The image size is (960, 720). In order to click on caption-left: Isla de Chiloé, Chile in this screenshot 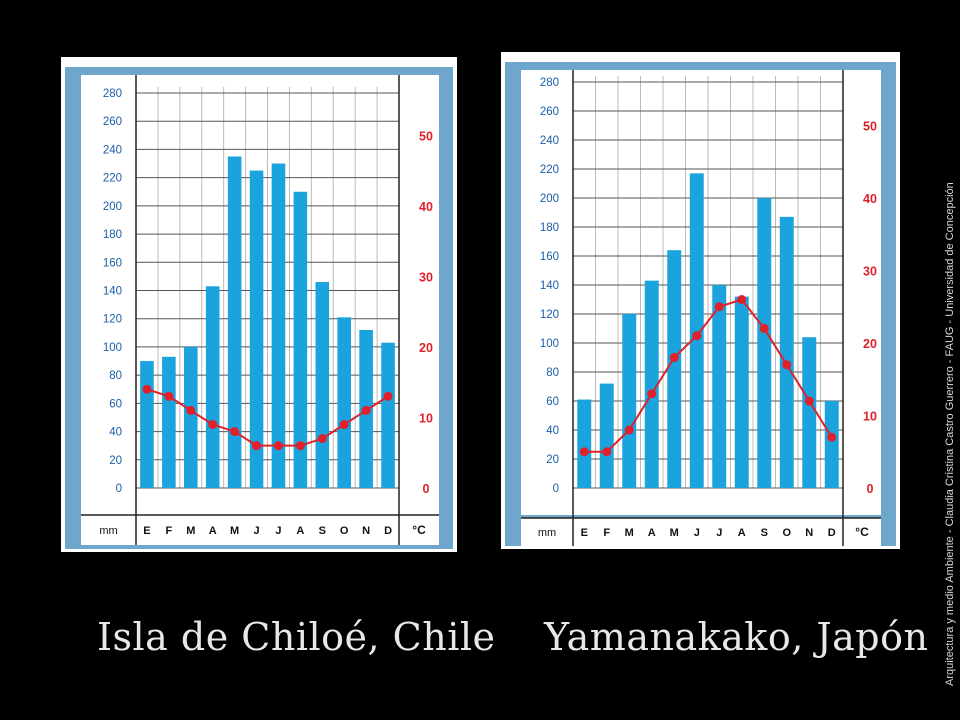, I will do `click(296, 637)`.